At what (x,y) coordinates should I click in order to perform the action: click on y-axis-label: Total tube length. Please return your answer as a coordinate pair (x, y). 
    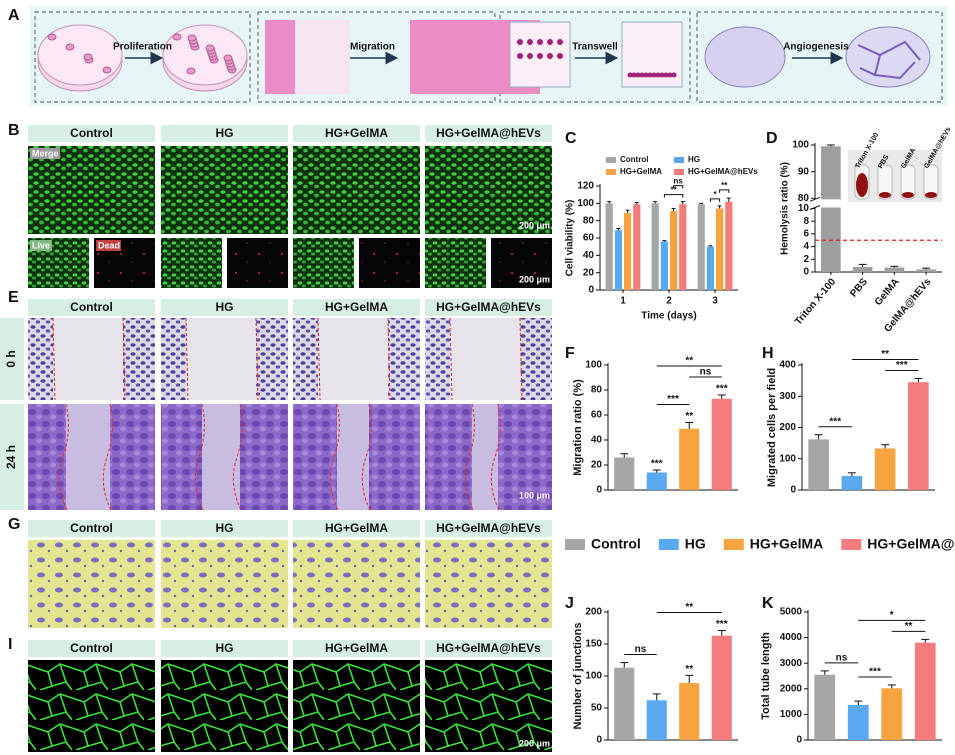
    Looking at the image, I should click on (766, 676).